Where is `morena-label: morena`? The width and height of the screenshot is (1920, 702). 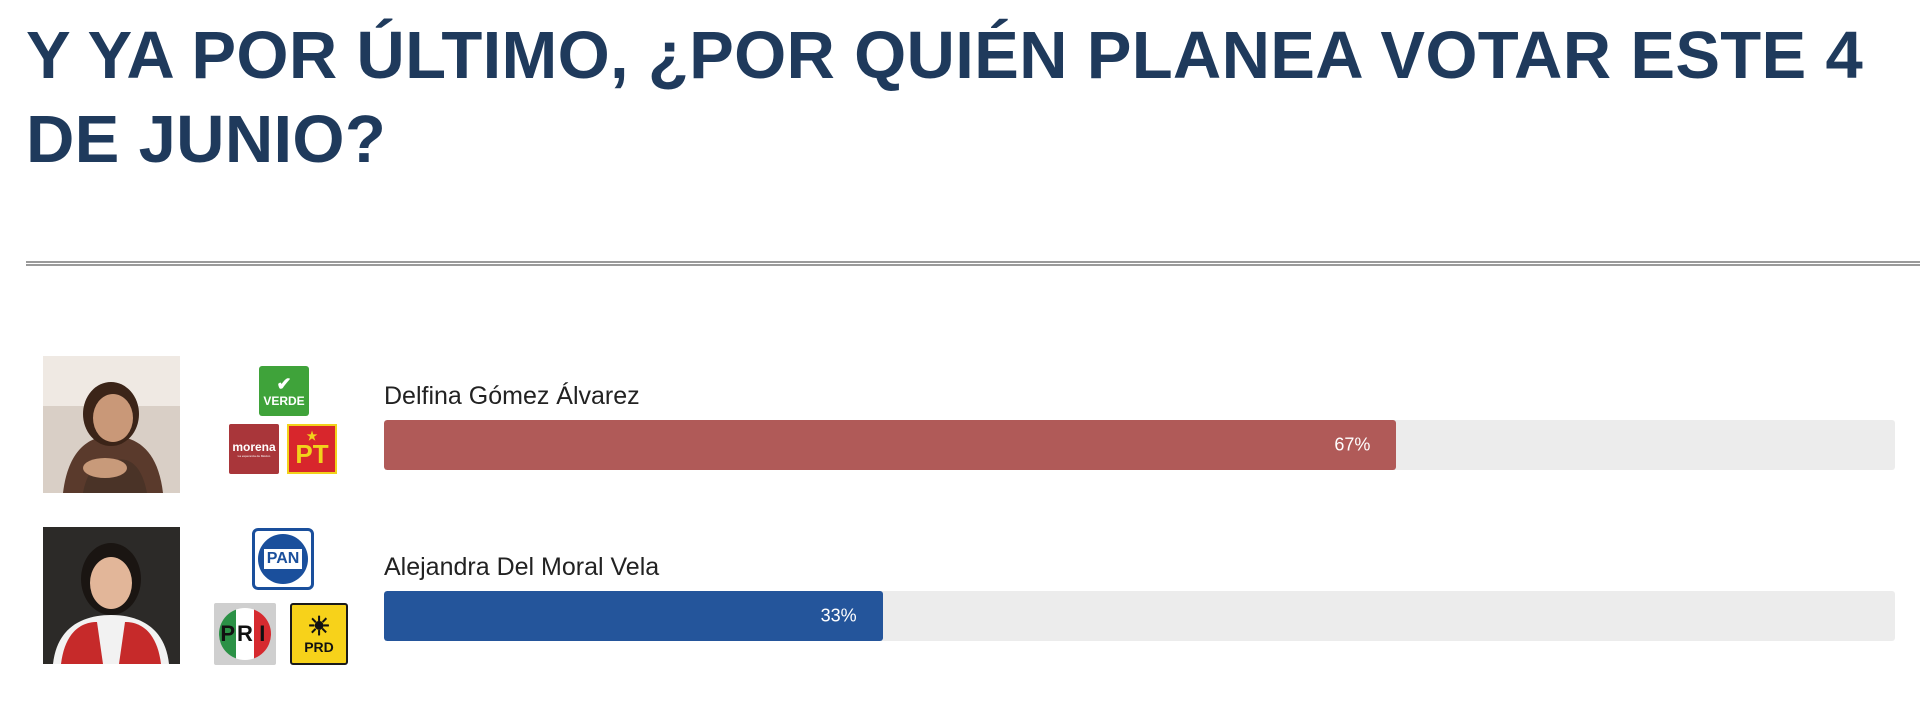 morena-label: morena is located at coordinates (254, 447).